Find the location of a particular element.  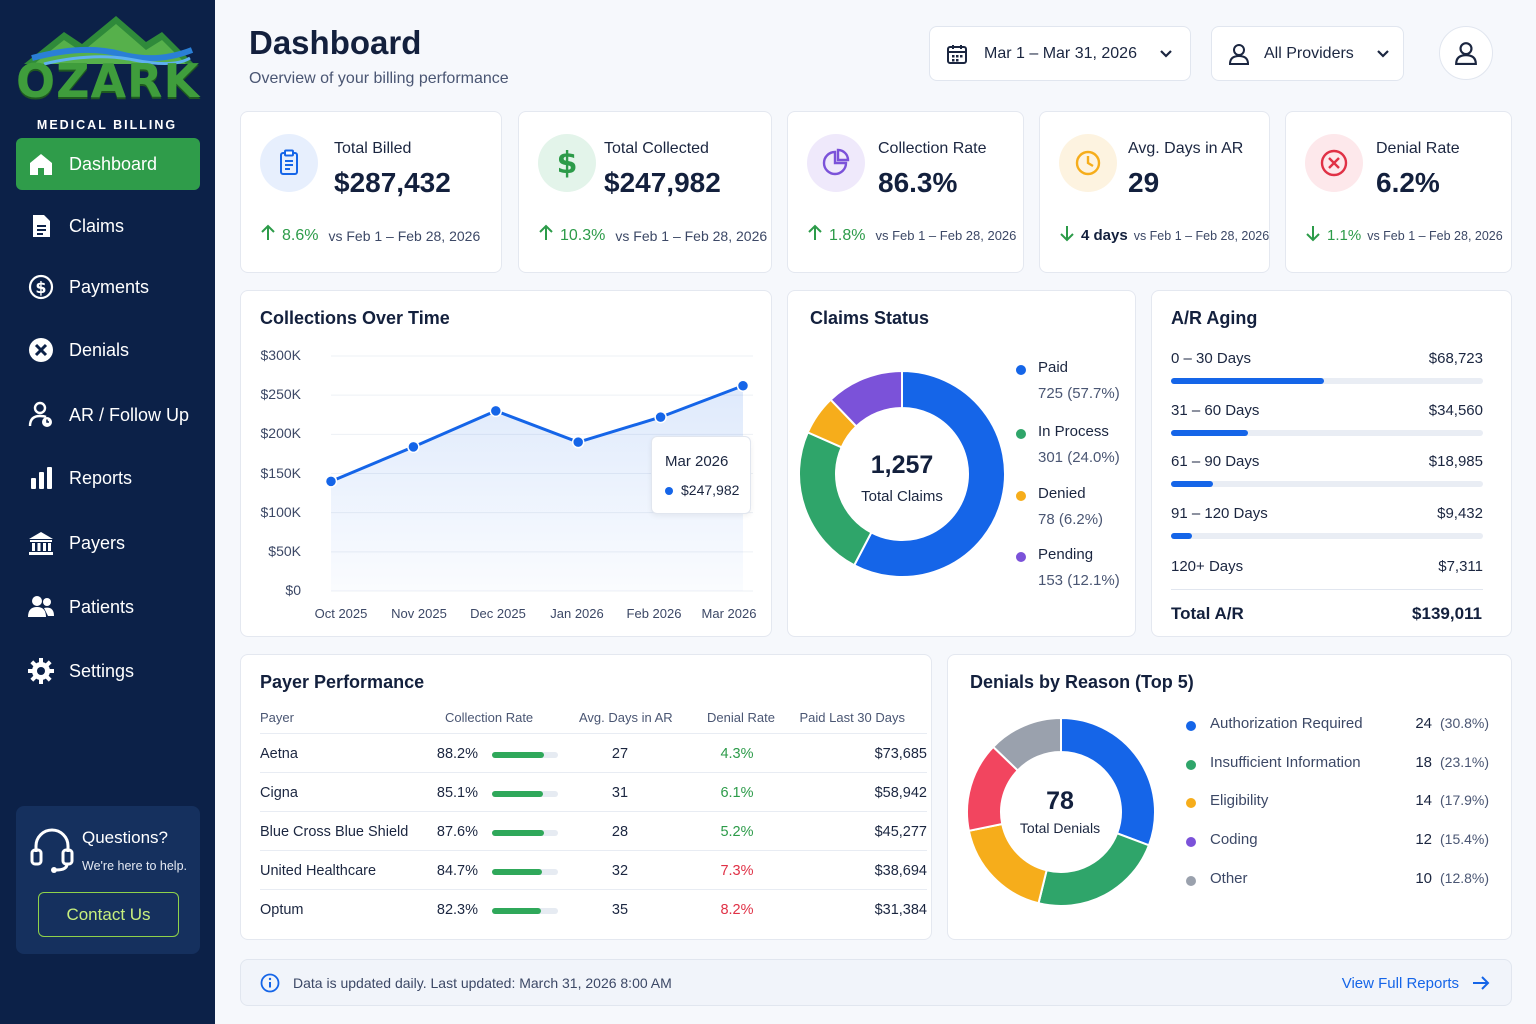

sidebar-item-label: AR / Follow Up is located at coordinates (129, 414).